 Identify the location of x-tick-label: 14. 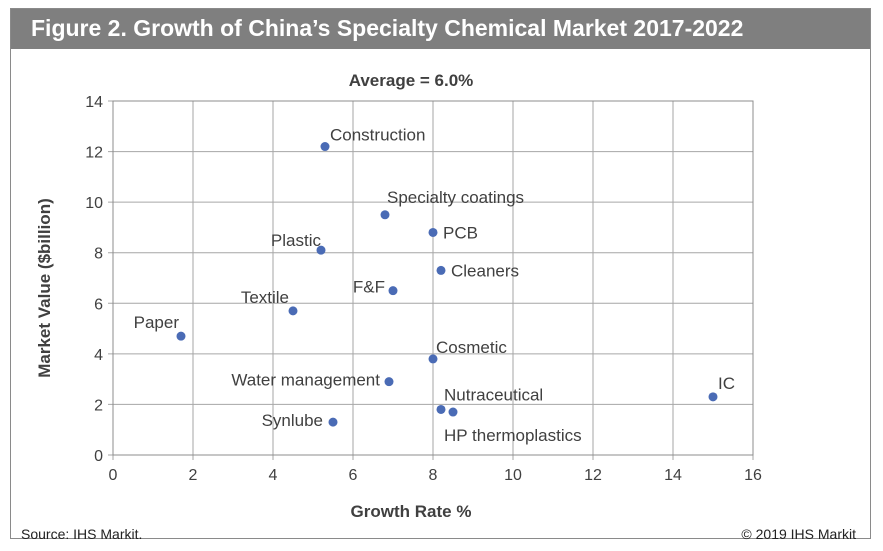
(673, 475).